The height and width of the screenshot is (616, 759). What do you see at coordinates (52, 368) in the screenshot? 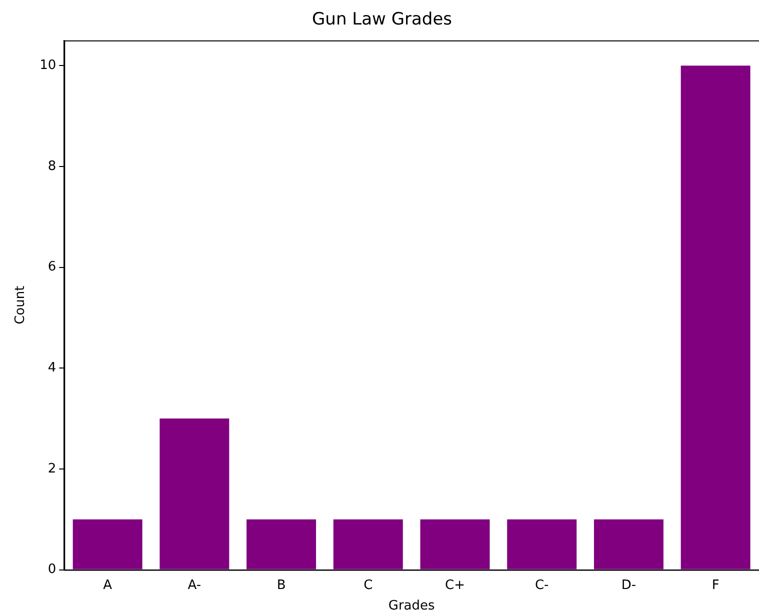
I see `y-tick-label: 4` at bounding box center [52, 368].